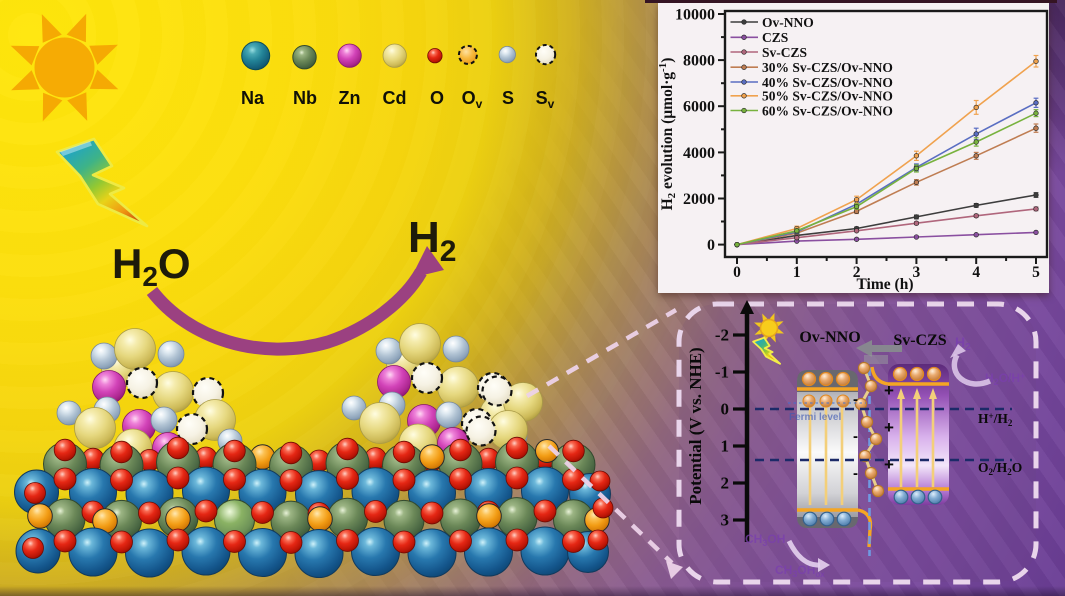  Describe the element at coordinates (699, 61) in the screenshot. I see `svg-text: 8000` at that location.